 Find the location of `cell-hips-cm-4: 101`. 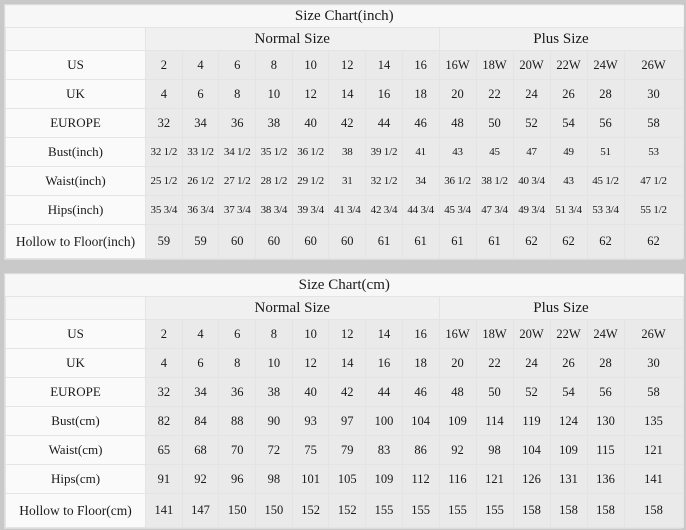

cell-hips-cm-4: 101 is located at coordinates (310, 479).